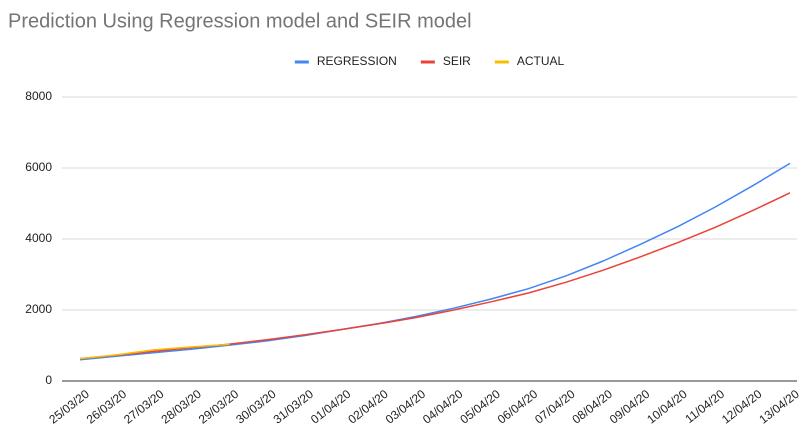  What do you see at coordinates (38, 238) in the screenshot?
I see `y-tick-label: 4000` at bounding box center [38, 238].